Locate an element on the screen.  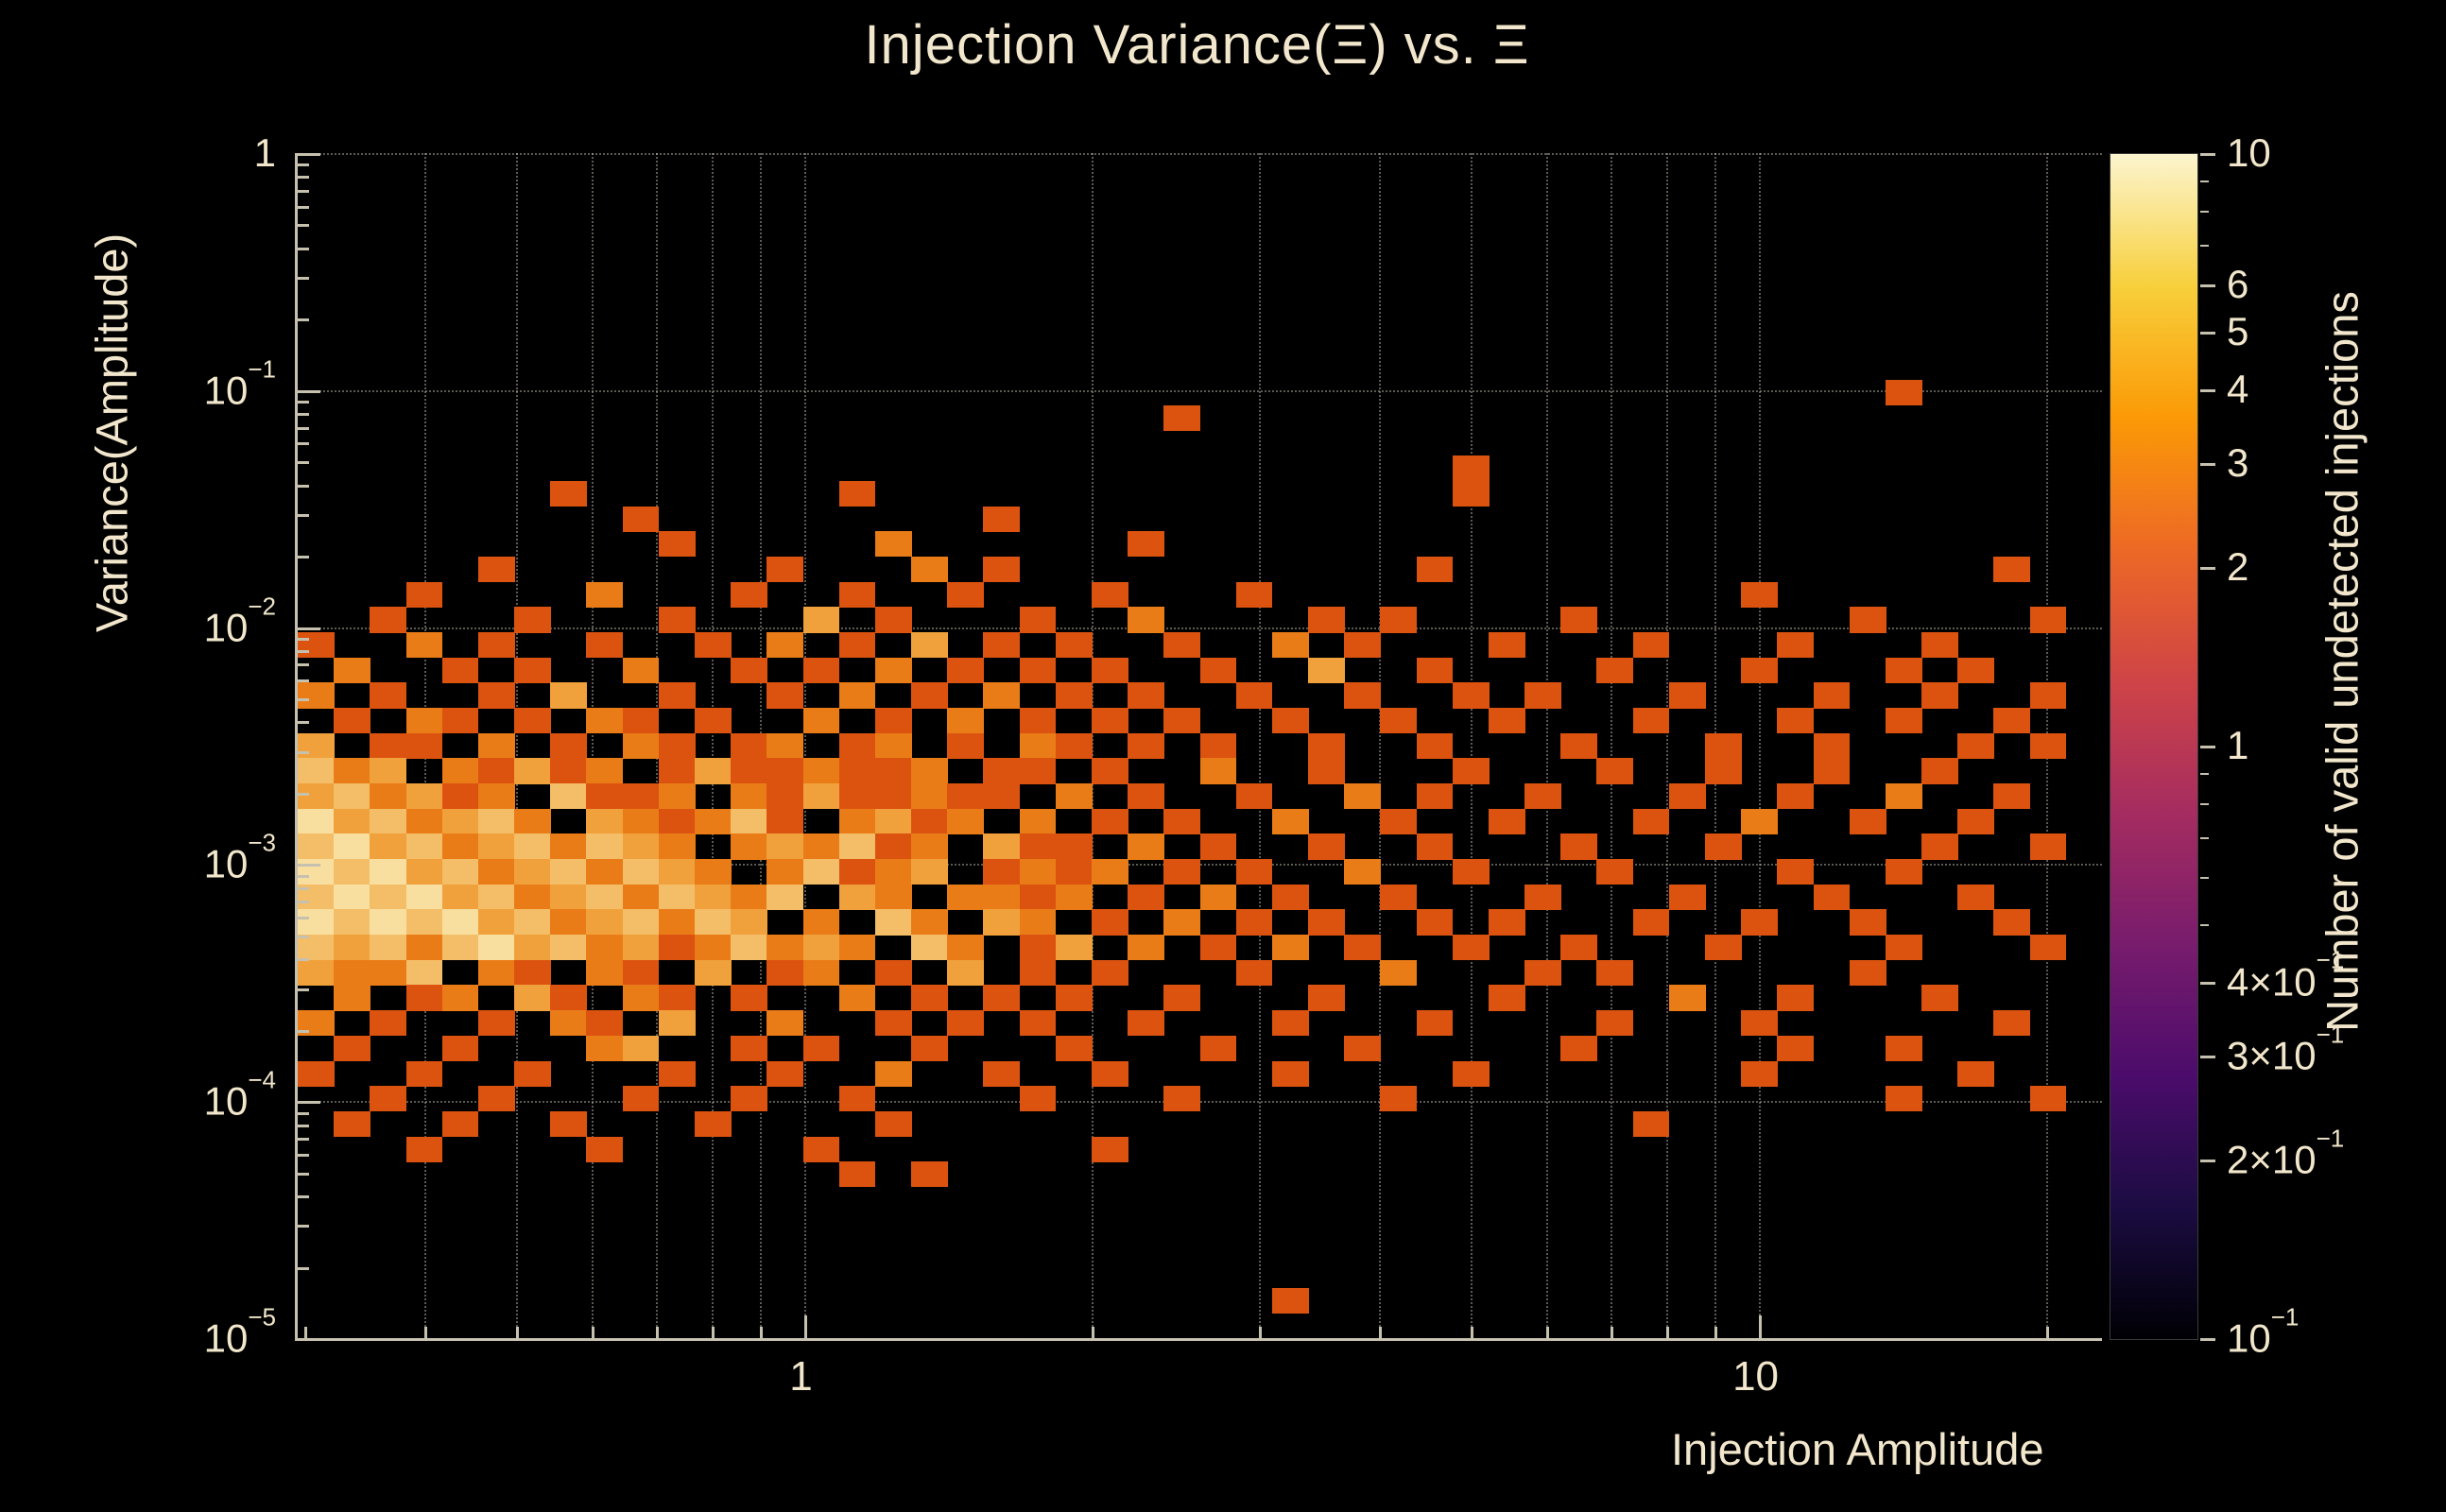
colorbar is located at coordinates (2154, 746).